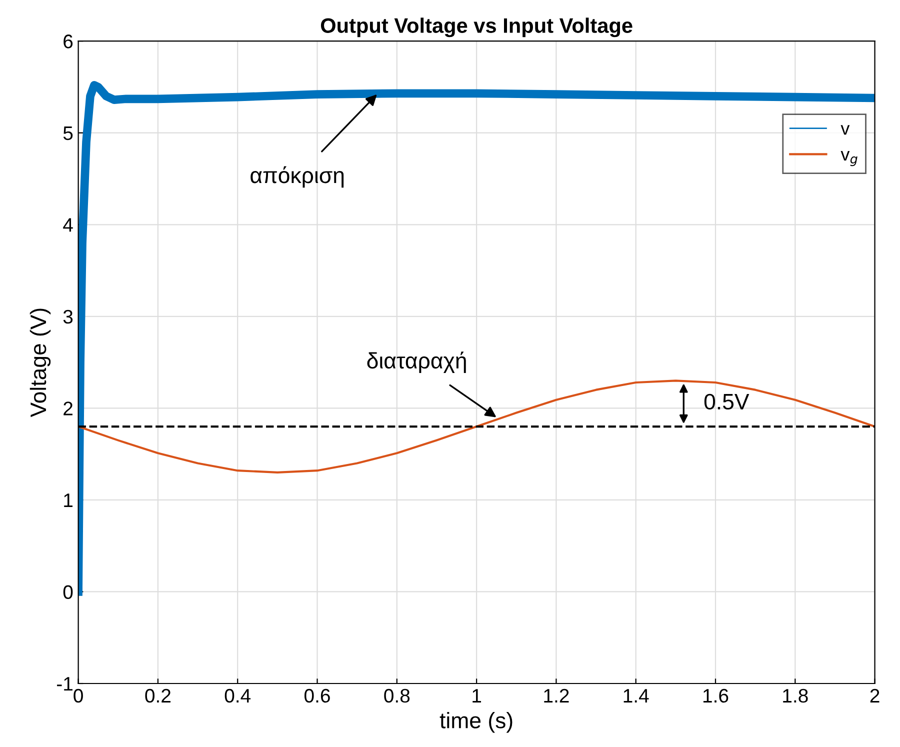 The height and width of the screenshot is (747, 900). Describe the element at coordinates (68, 500) in the screenshot. I see `y-tick-label: 1` at that location.